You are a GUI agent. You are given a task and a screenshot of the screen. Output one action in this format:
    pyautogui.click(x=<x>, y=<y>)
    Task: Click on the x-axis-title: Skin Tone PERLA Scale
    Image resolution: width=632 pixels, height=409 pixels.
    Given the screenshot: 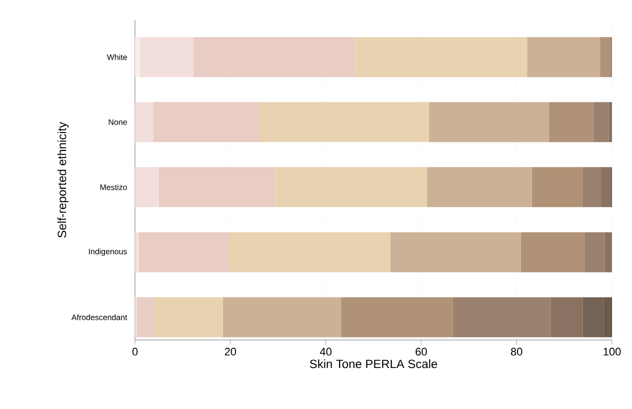 What is the action you would take?
    pyautogui.click(x=374, y=363)
    